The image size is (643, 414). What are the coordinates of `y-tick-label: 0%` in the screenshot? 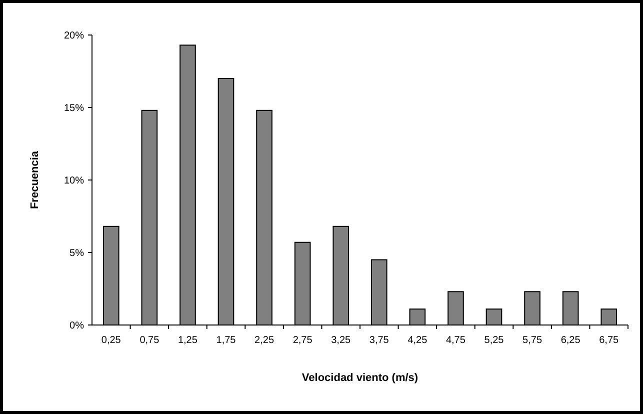 It's located at (77, 326).